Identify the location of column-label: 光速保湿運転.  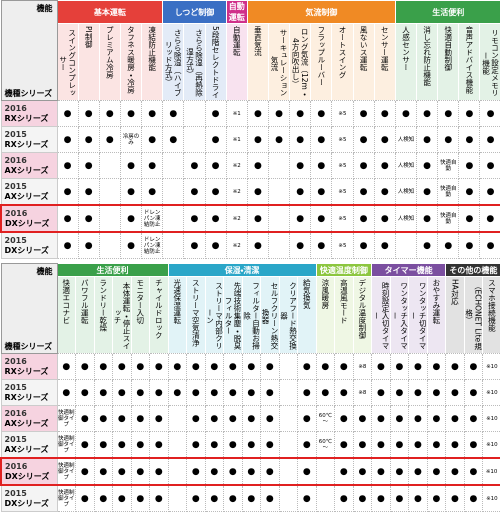
(177, 301).